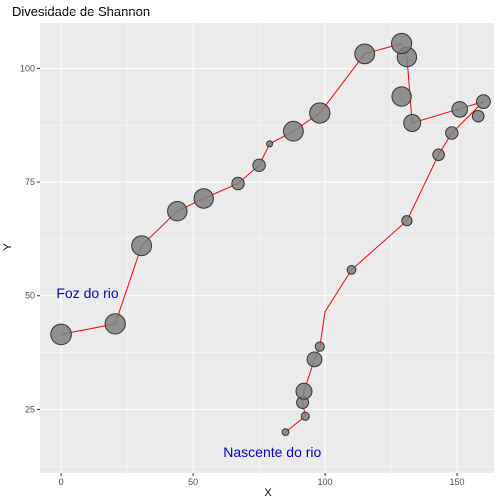  What do you see at coordinates (61, 482) in the screenshot?
I see `x-tick-label: 0` at bounding box center [61, 482].